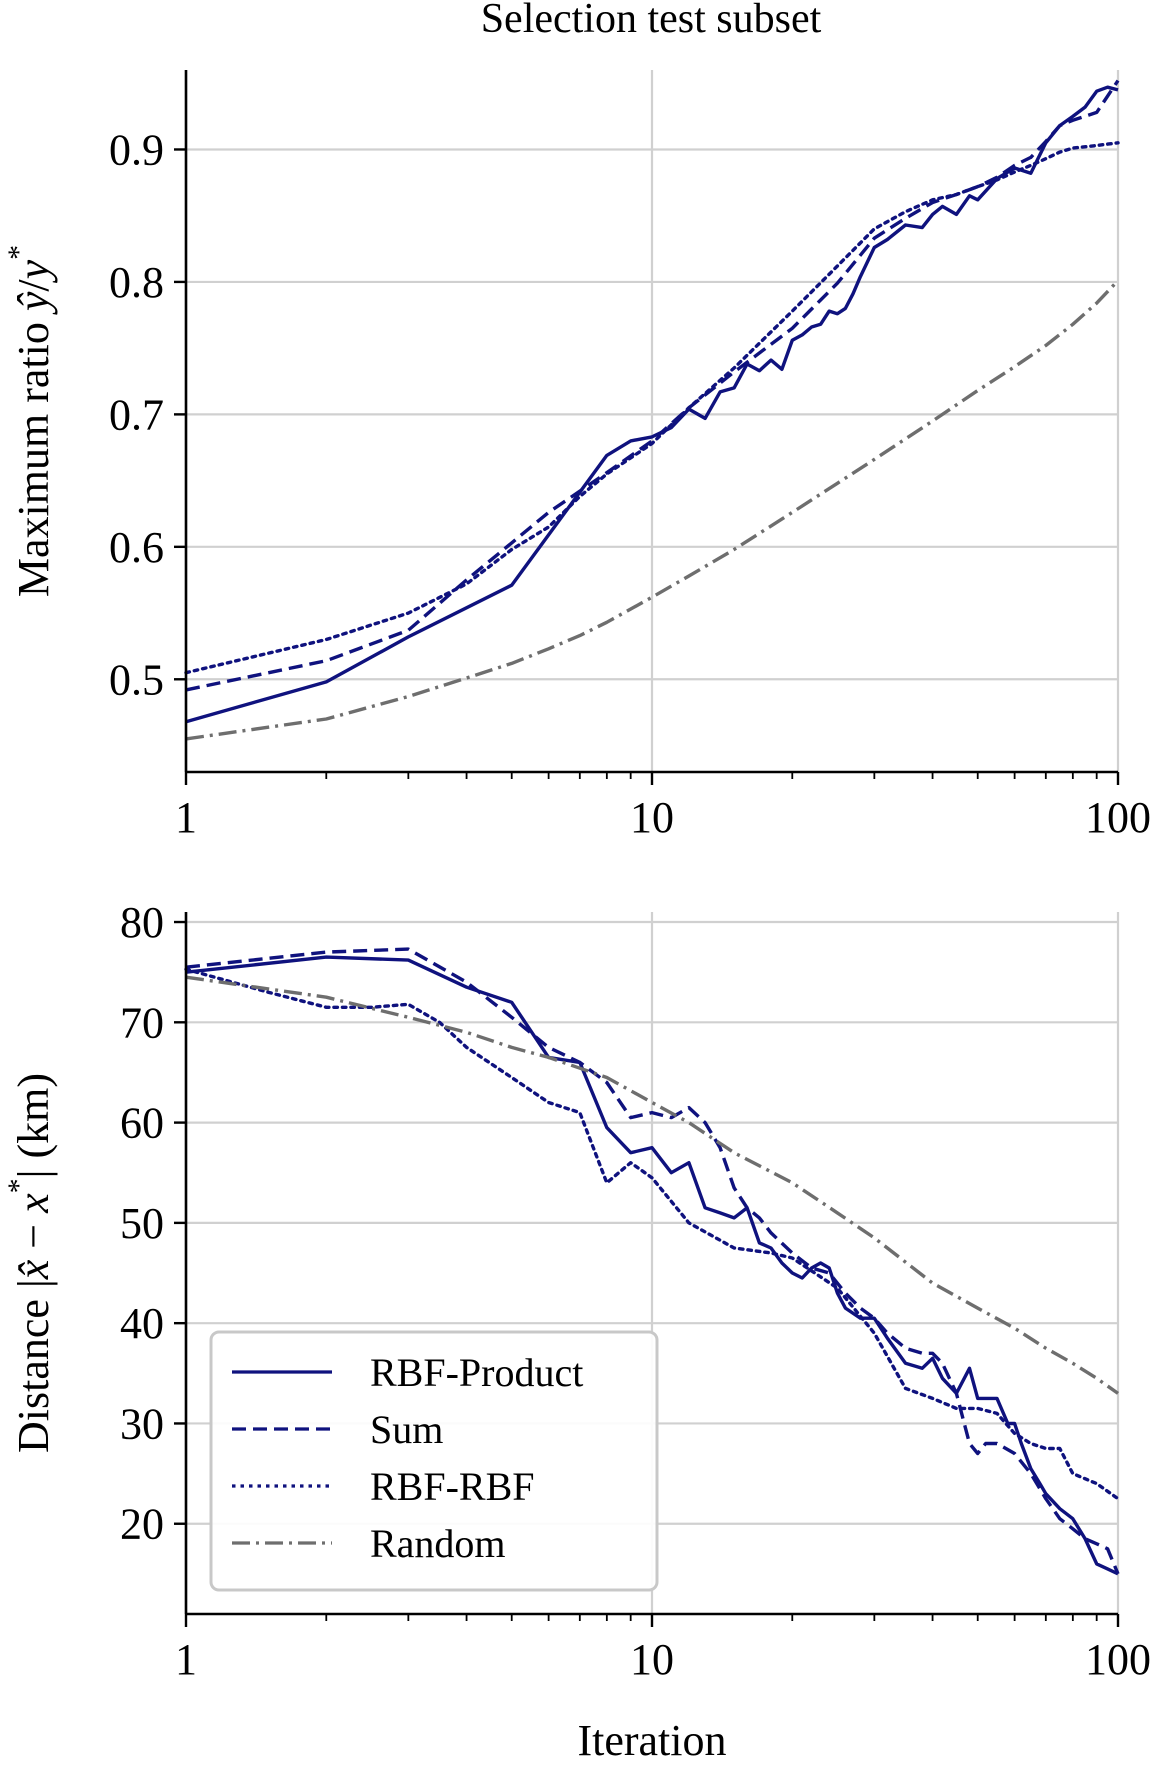  I want to click on legend-label-sum: Sum, so click(406, 1429).